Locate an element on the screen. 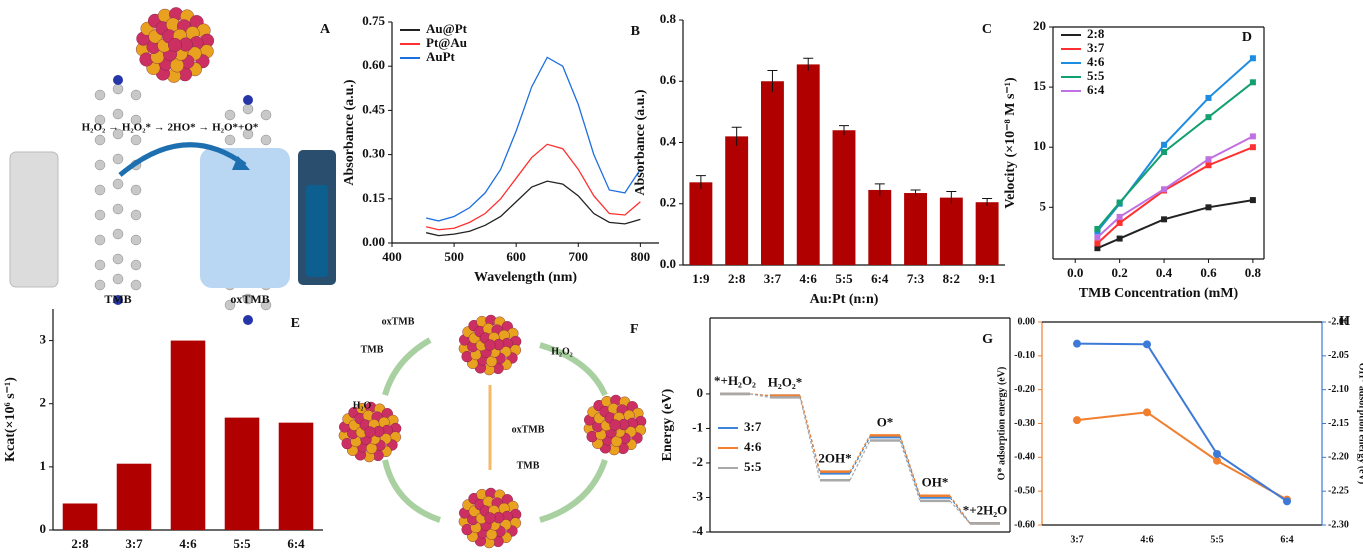 The image size is (1363, 554). legend-label: 4:6 is located at coordinates (1096, 61).